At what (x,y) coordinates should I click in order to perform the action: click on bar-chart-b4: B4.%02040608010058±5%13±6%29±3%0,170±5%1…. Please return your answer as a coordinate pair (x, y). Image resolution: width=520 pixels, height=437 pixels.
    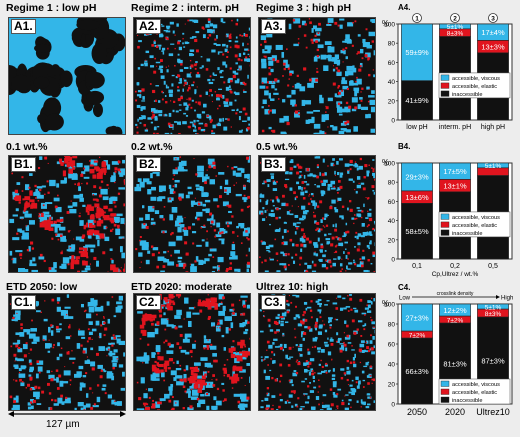
    Looking at the image, I should click on (448, 210).